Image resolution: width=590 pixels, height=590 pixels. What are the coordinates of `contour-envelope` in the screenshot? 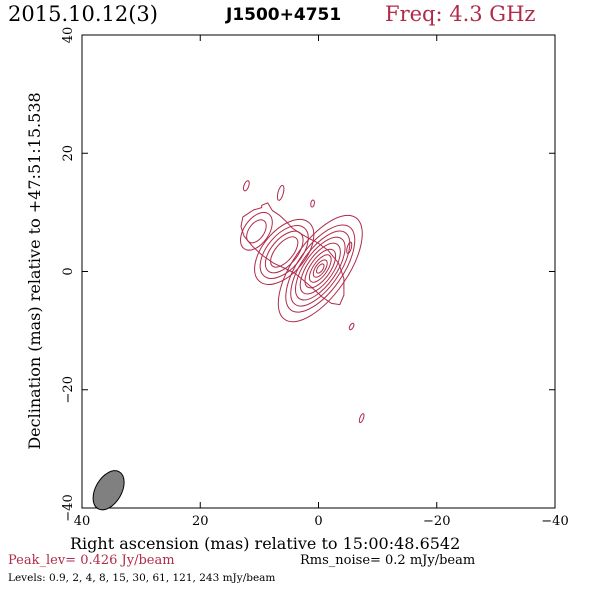 It's located at (292, 254).